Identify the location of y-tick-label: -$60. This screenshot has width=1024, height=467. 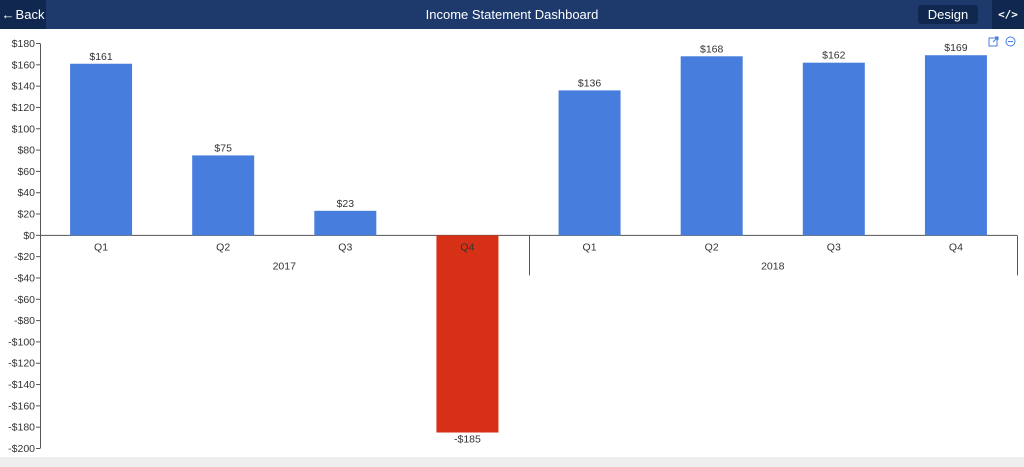
(24, 300).